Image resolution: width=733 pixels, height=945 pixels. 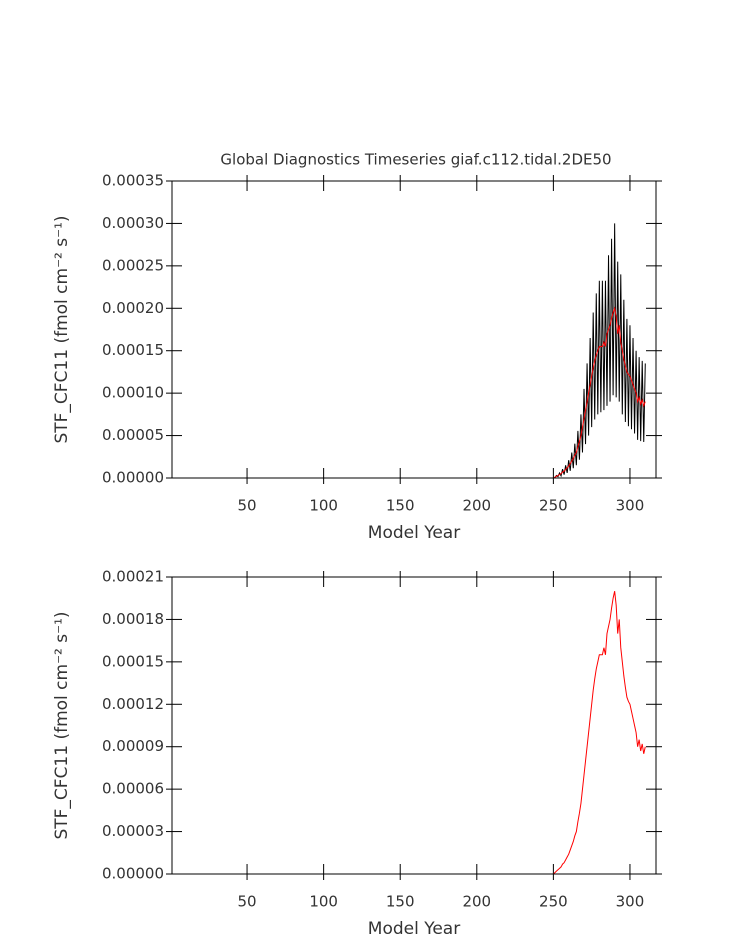 What do you see at coordinates (133, 265) in the screenshot?
I see `y-tick-label: 0.00025` at bounding box center [133, 265].